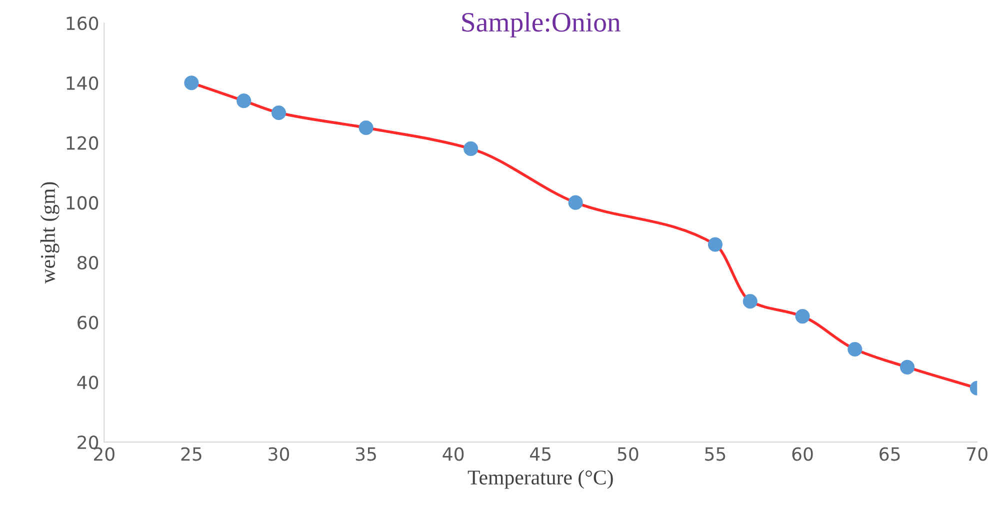 This screenshot has width=992, height=511. What do you see at coordinates (977, 454) in the screenshot?
I see `x-tick-label: 70` at bounding box center [977, 454].